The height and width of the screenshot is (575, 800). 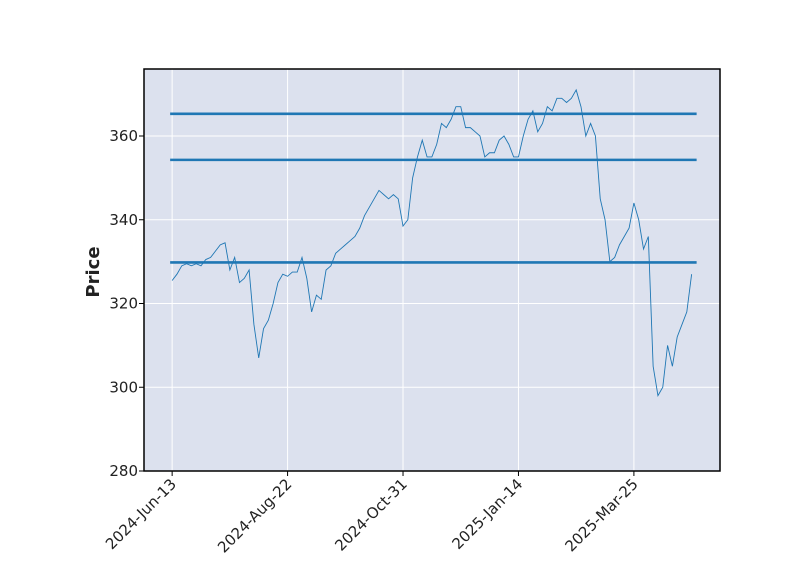 I want to click on y-tick-label: 340, so click(x=123, y=220).